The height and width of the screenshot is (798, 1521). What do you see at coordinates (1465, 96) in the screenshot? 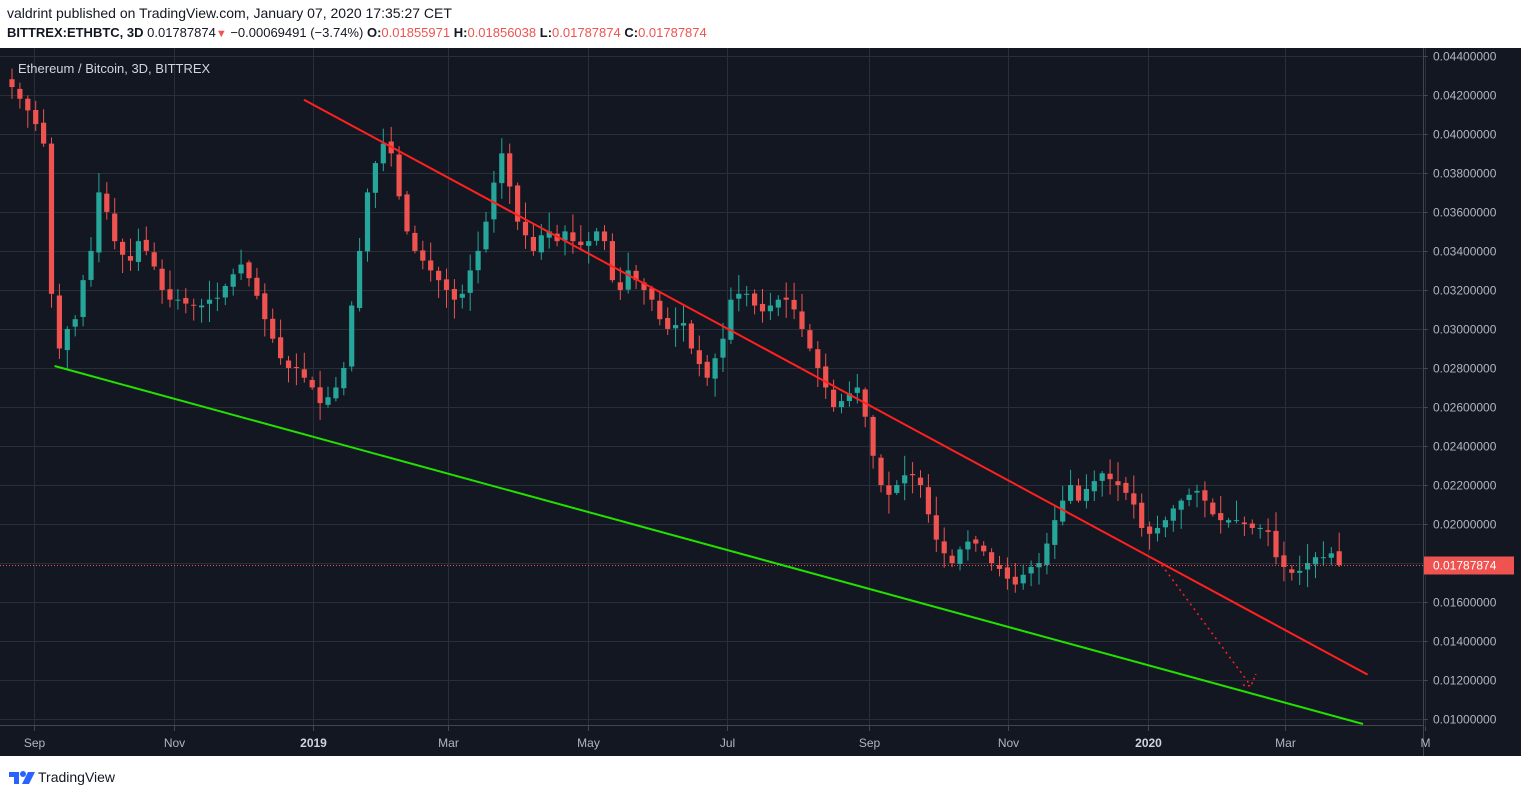
I see `y-tick-label: 0.04200000` at bounding box center [1465, 96].